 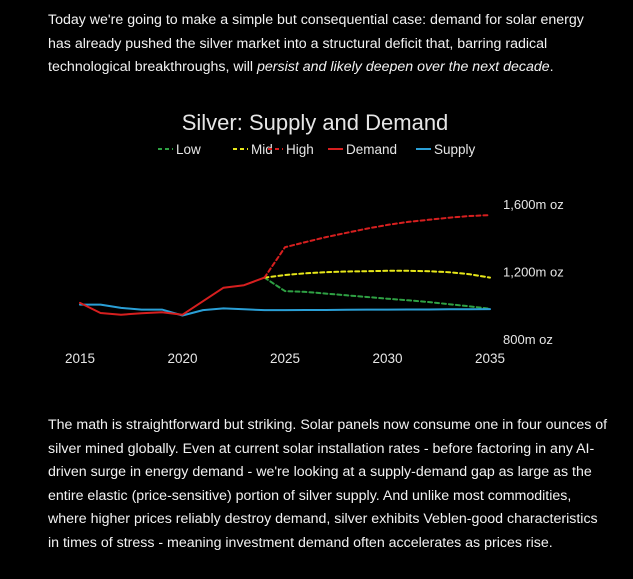 I want to click on x-tick-label: 2035, so click(x=490, y=358).